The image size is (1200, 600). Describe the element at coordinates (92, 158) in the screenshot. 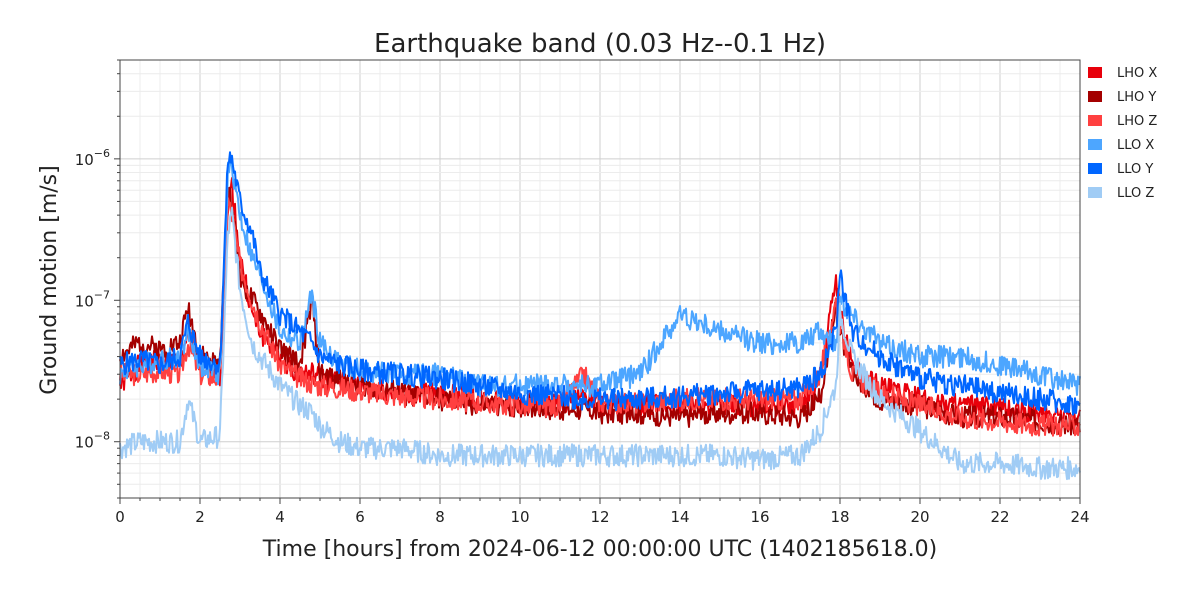

I see `y-tick-label: 10⁻⁶` at that location.